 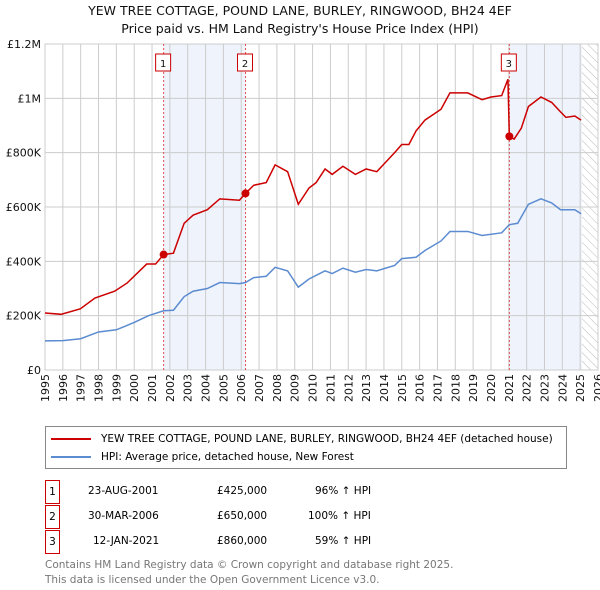 What do you see at coordinates (348, 388) in the screenshot?
I see `x-tick-label: 2012` at bounding box center [348, 388].